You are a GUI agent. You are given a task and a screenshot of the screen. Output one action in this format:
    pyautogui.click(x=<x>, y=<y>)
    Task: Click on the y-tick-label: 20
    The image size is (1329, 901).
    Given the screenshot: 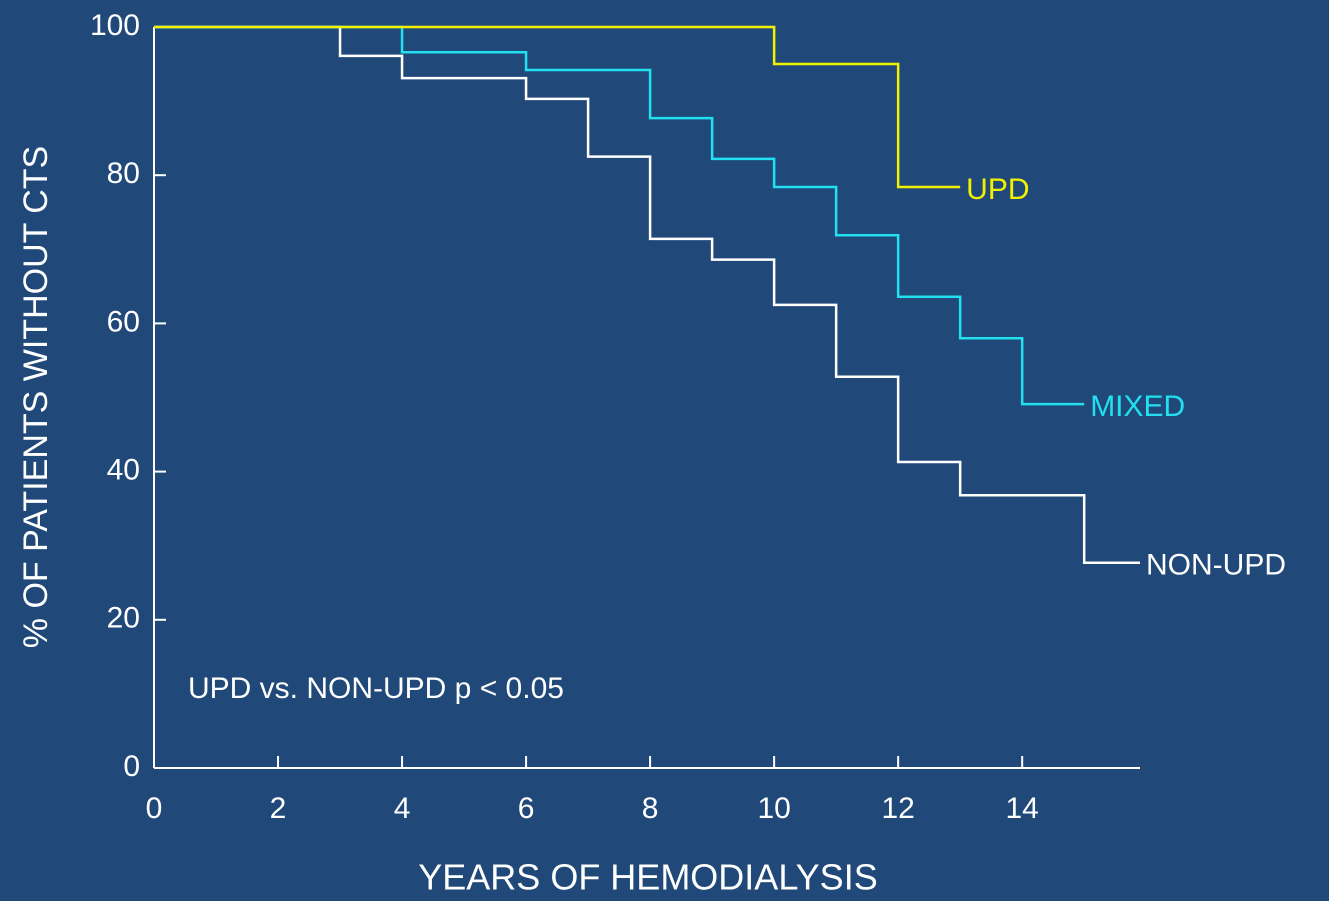 What is the action you would take?
    pyautogui.click(x=123, y=618)
    